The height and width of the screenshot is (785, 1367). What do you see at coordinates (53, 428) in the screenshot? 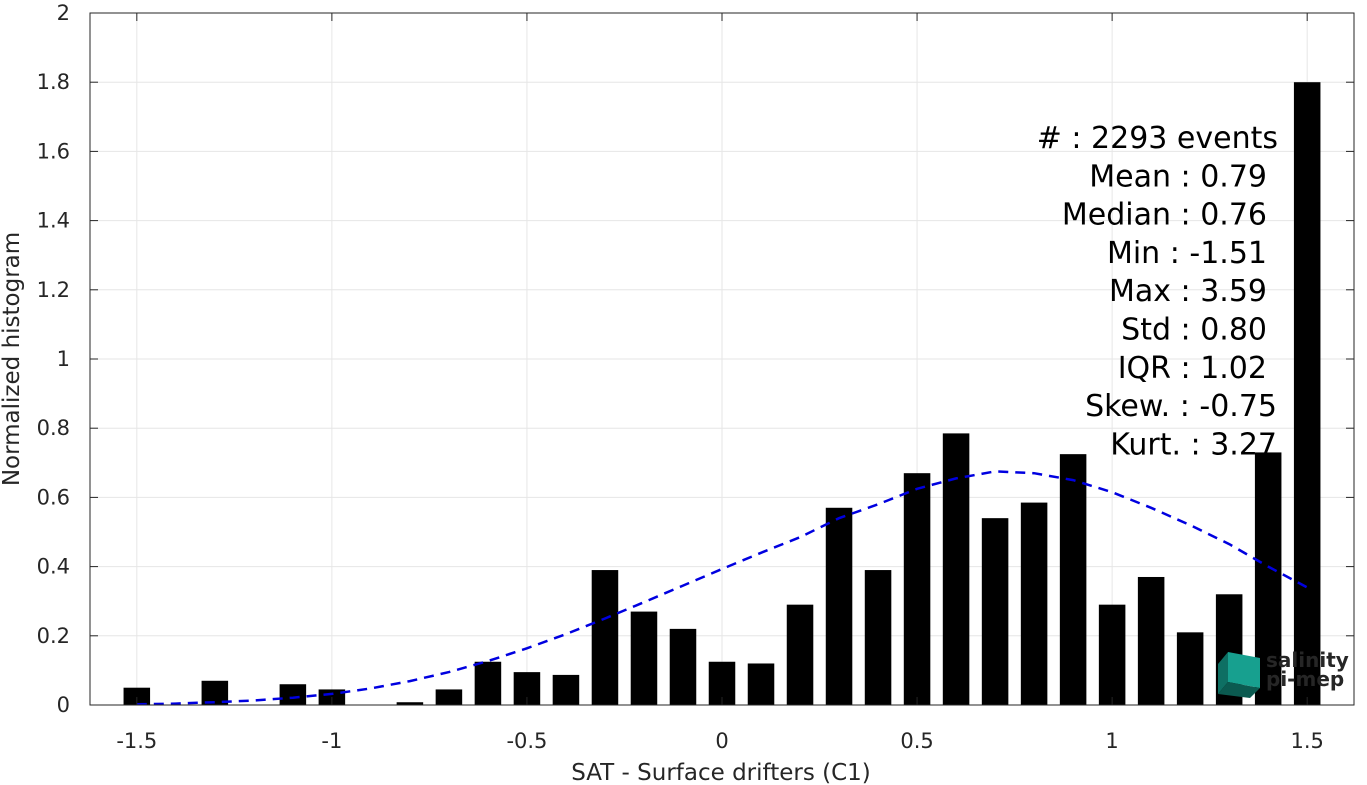
I see `y-tick-label: 0.8` at bounding box center [53, 428].